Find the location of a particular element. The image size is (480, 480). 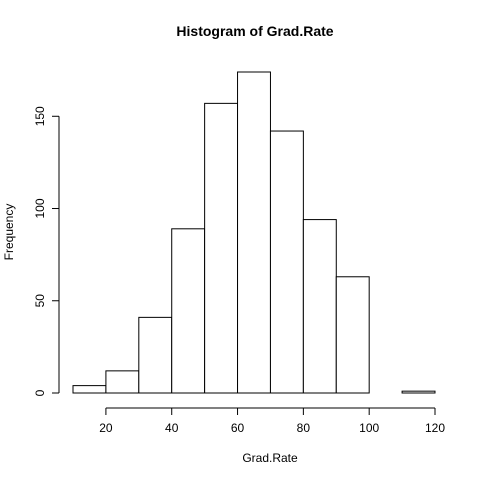

x-tick-label-0: 20 is located at coordinates (106, 428).